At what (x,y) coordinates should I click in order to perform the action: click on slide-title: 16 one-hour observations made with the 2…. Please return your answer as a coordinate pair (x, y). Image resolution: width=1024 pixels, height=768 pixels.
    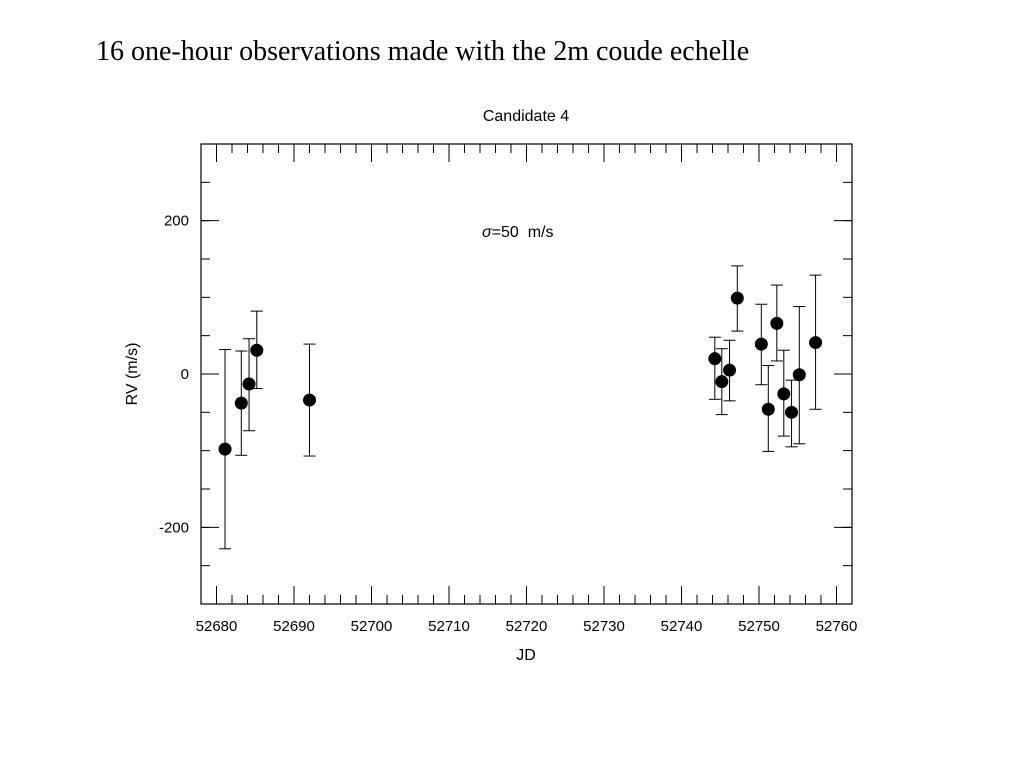
    Looking at the image, I should click on (423, 51).